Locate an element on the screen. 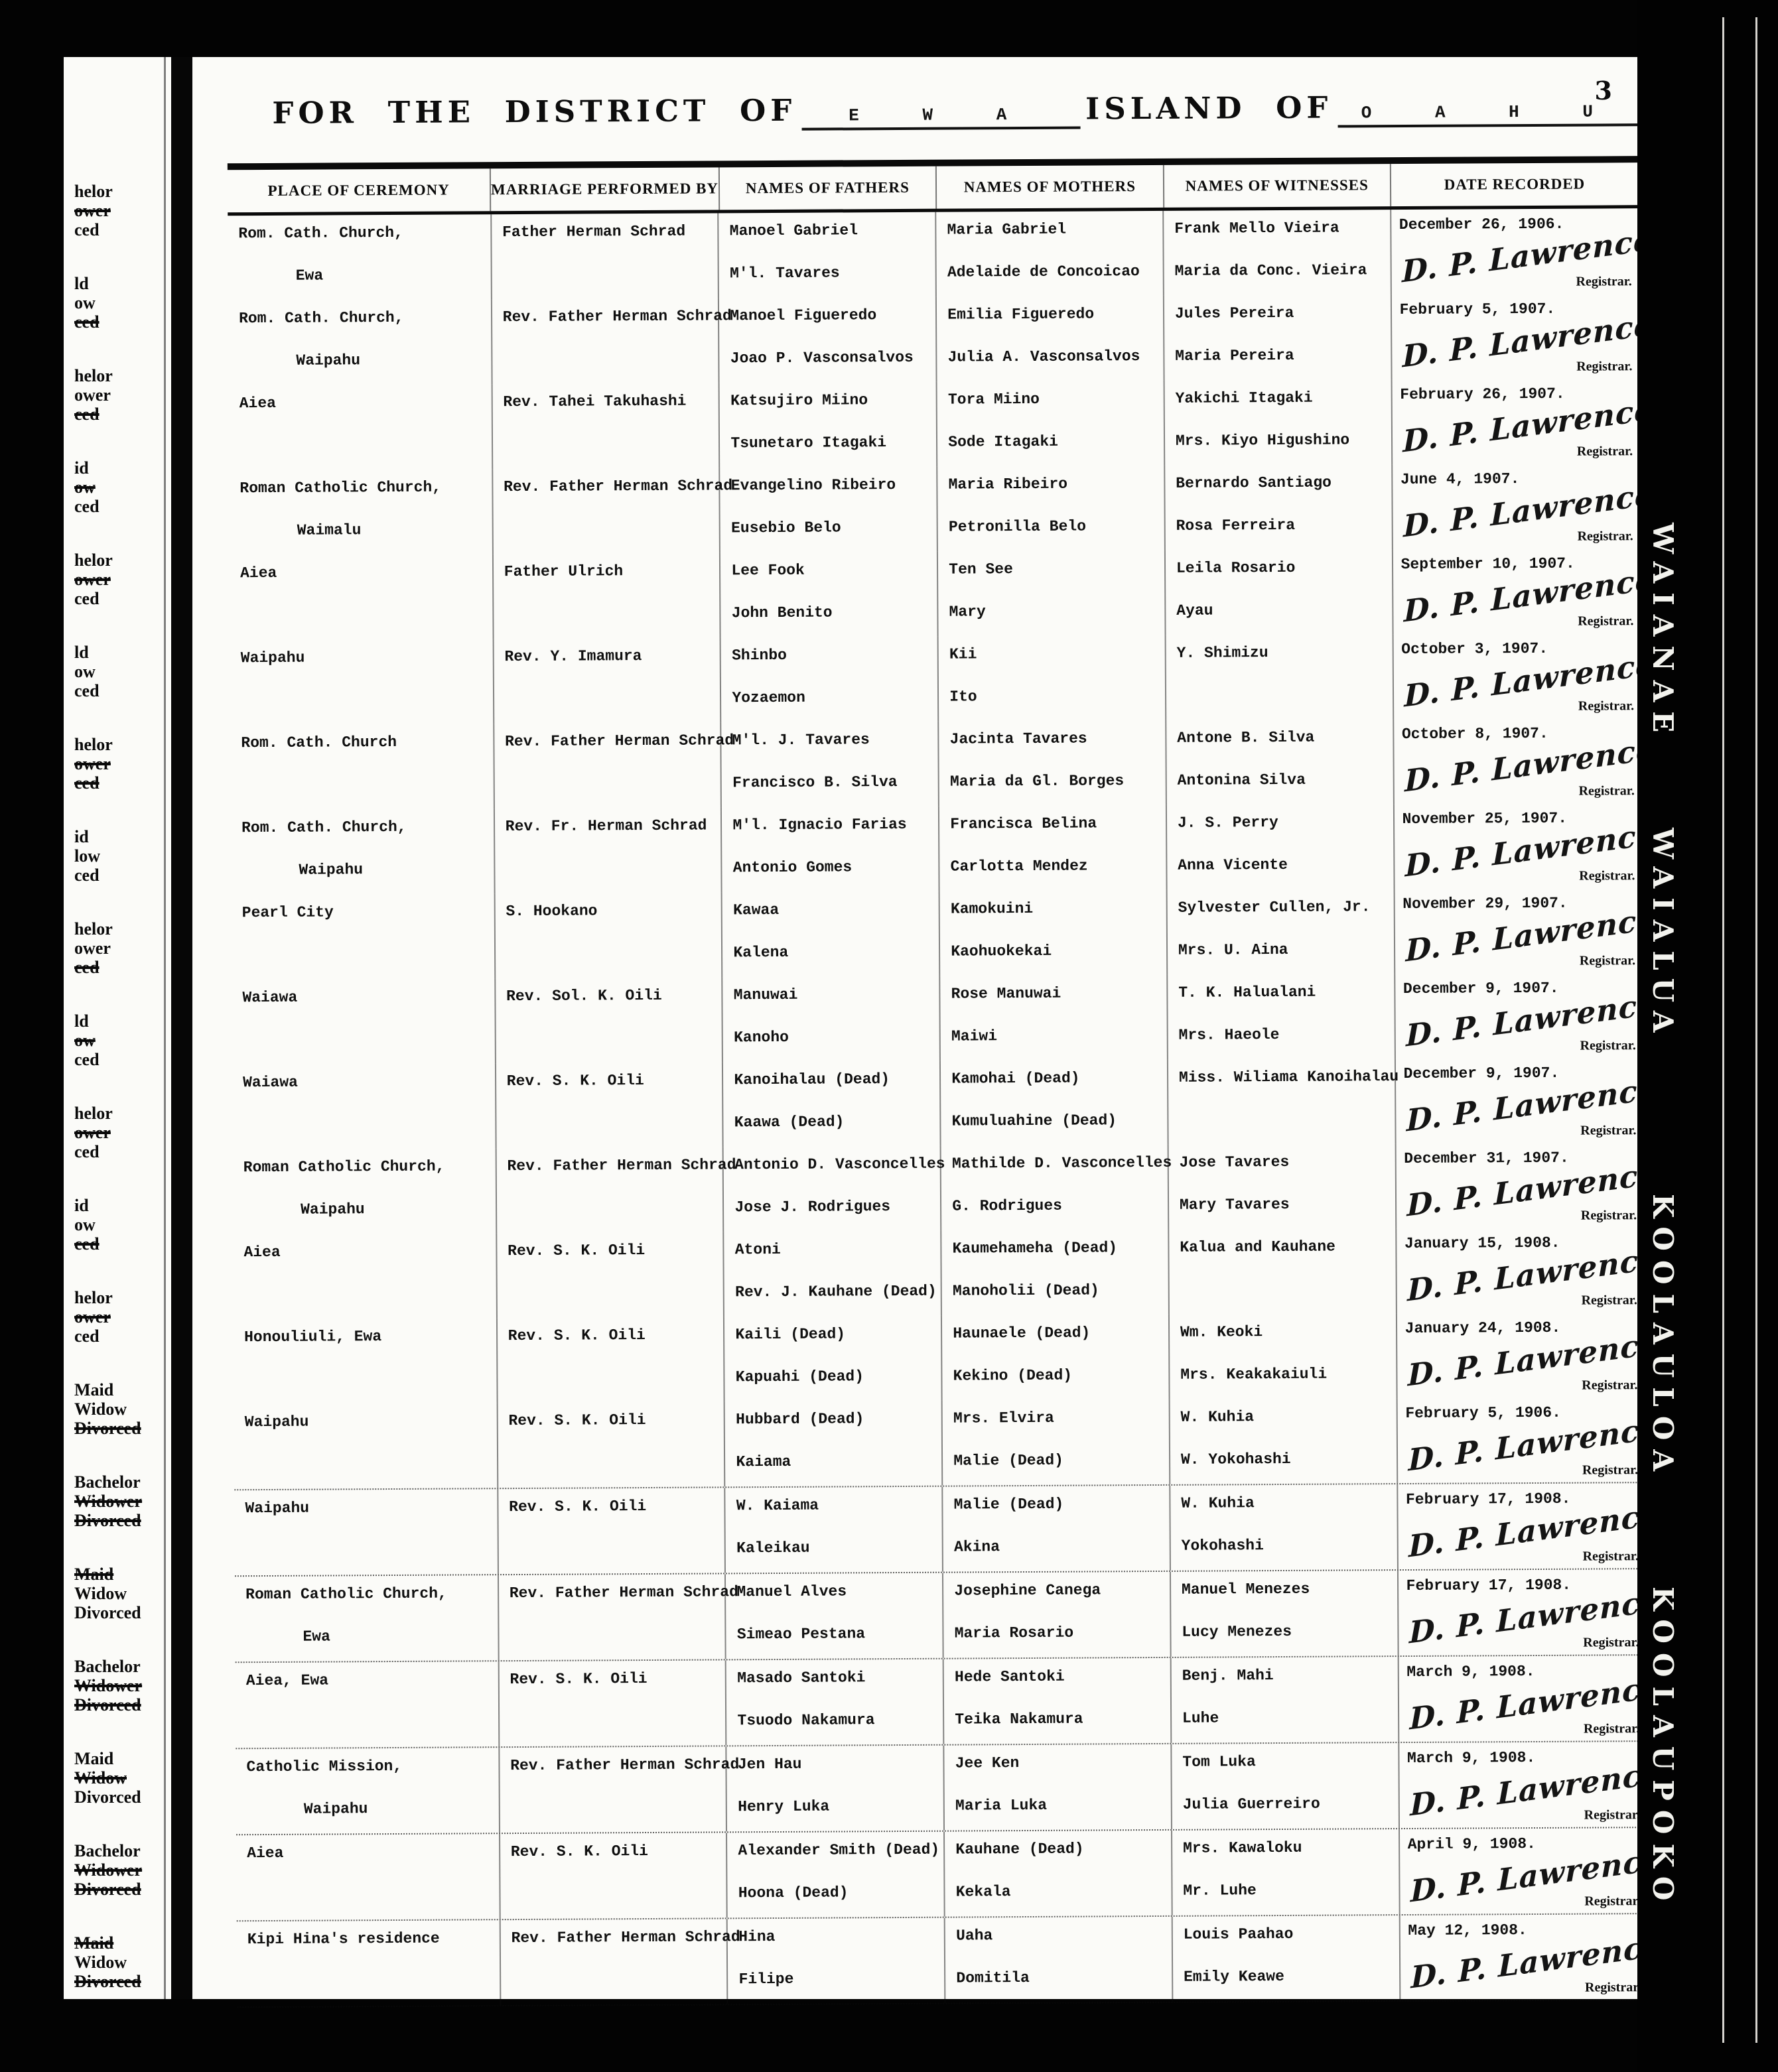 The image size is (1778, 2072). mother-bride: Malie (Dead) is located at coordinates (1008, 1460).